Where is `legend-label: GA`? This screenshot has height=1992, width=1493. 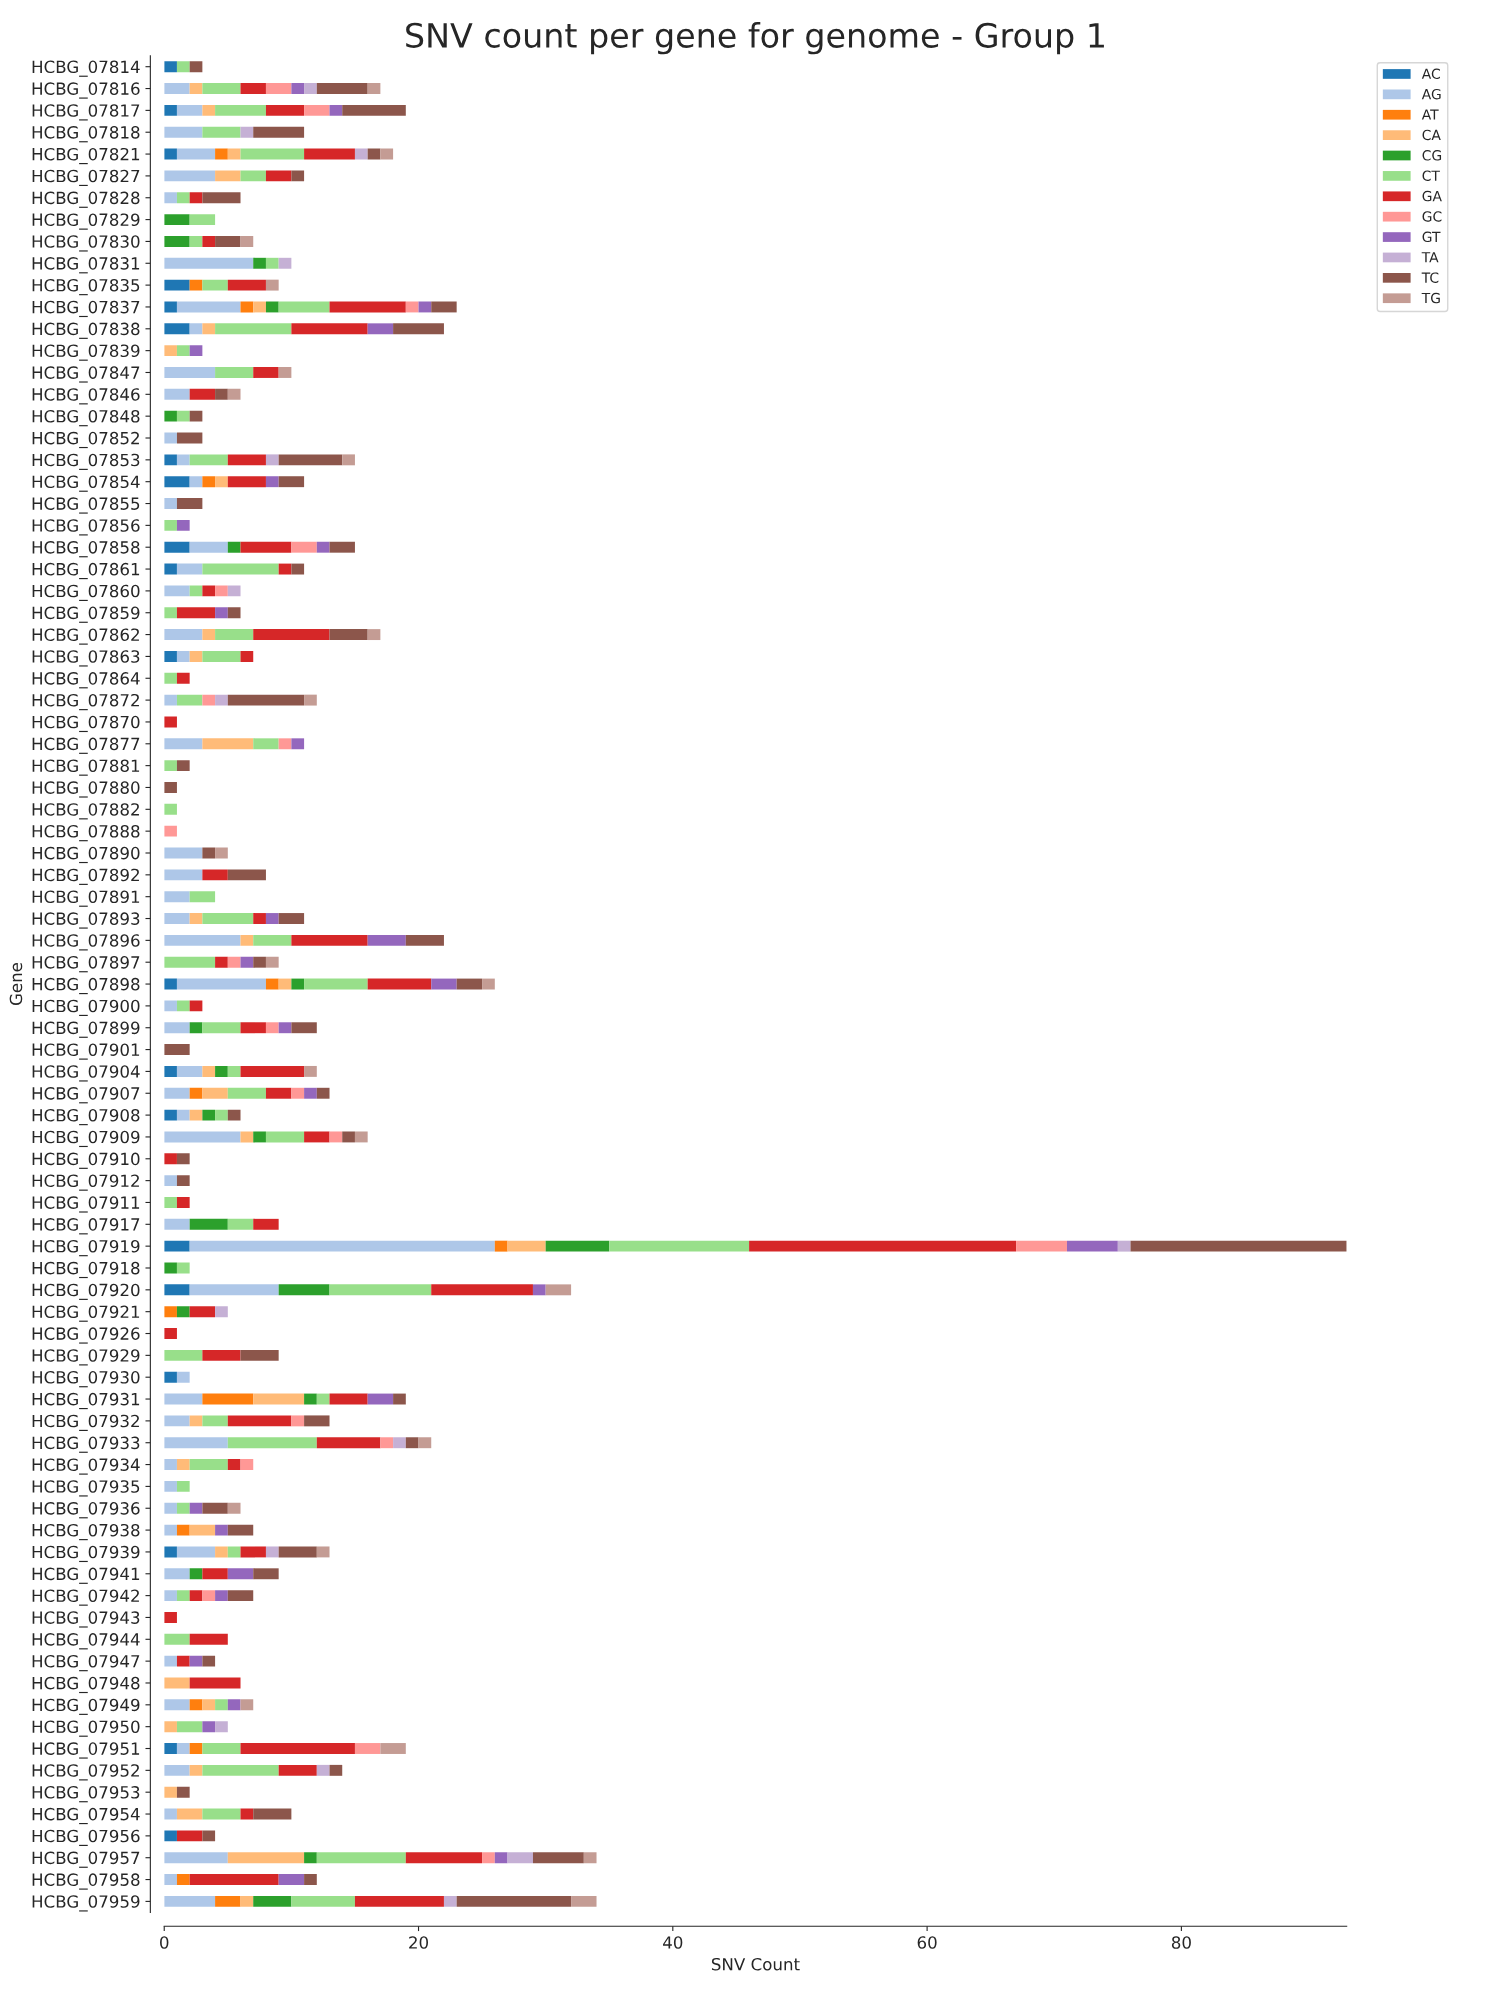
legend-label: GA is located at coordinates (1432, 196).